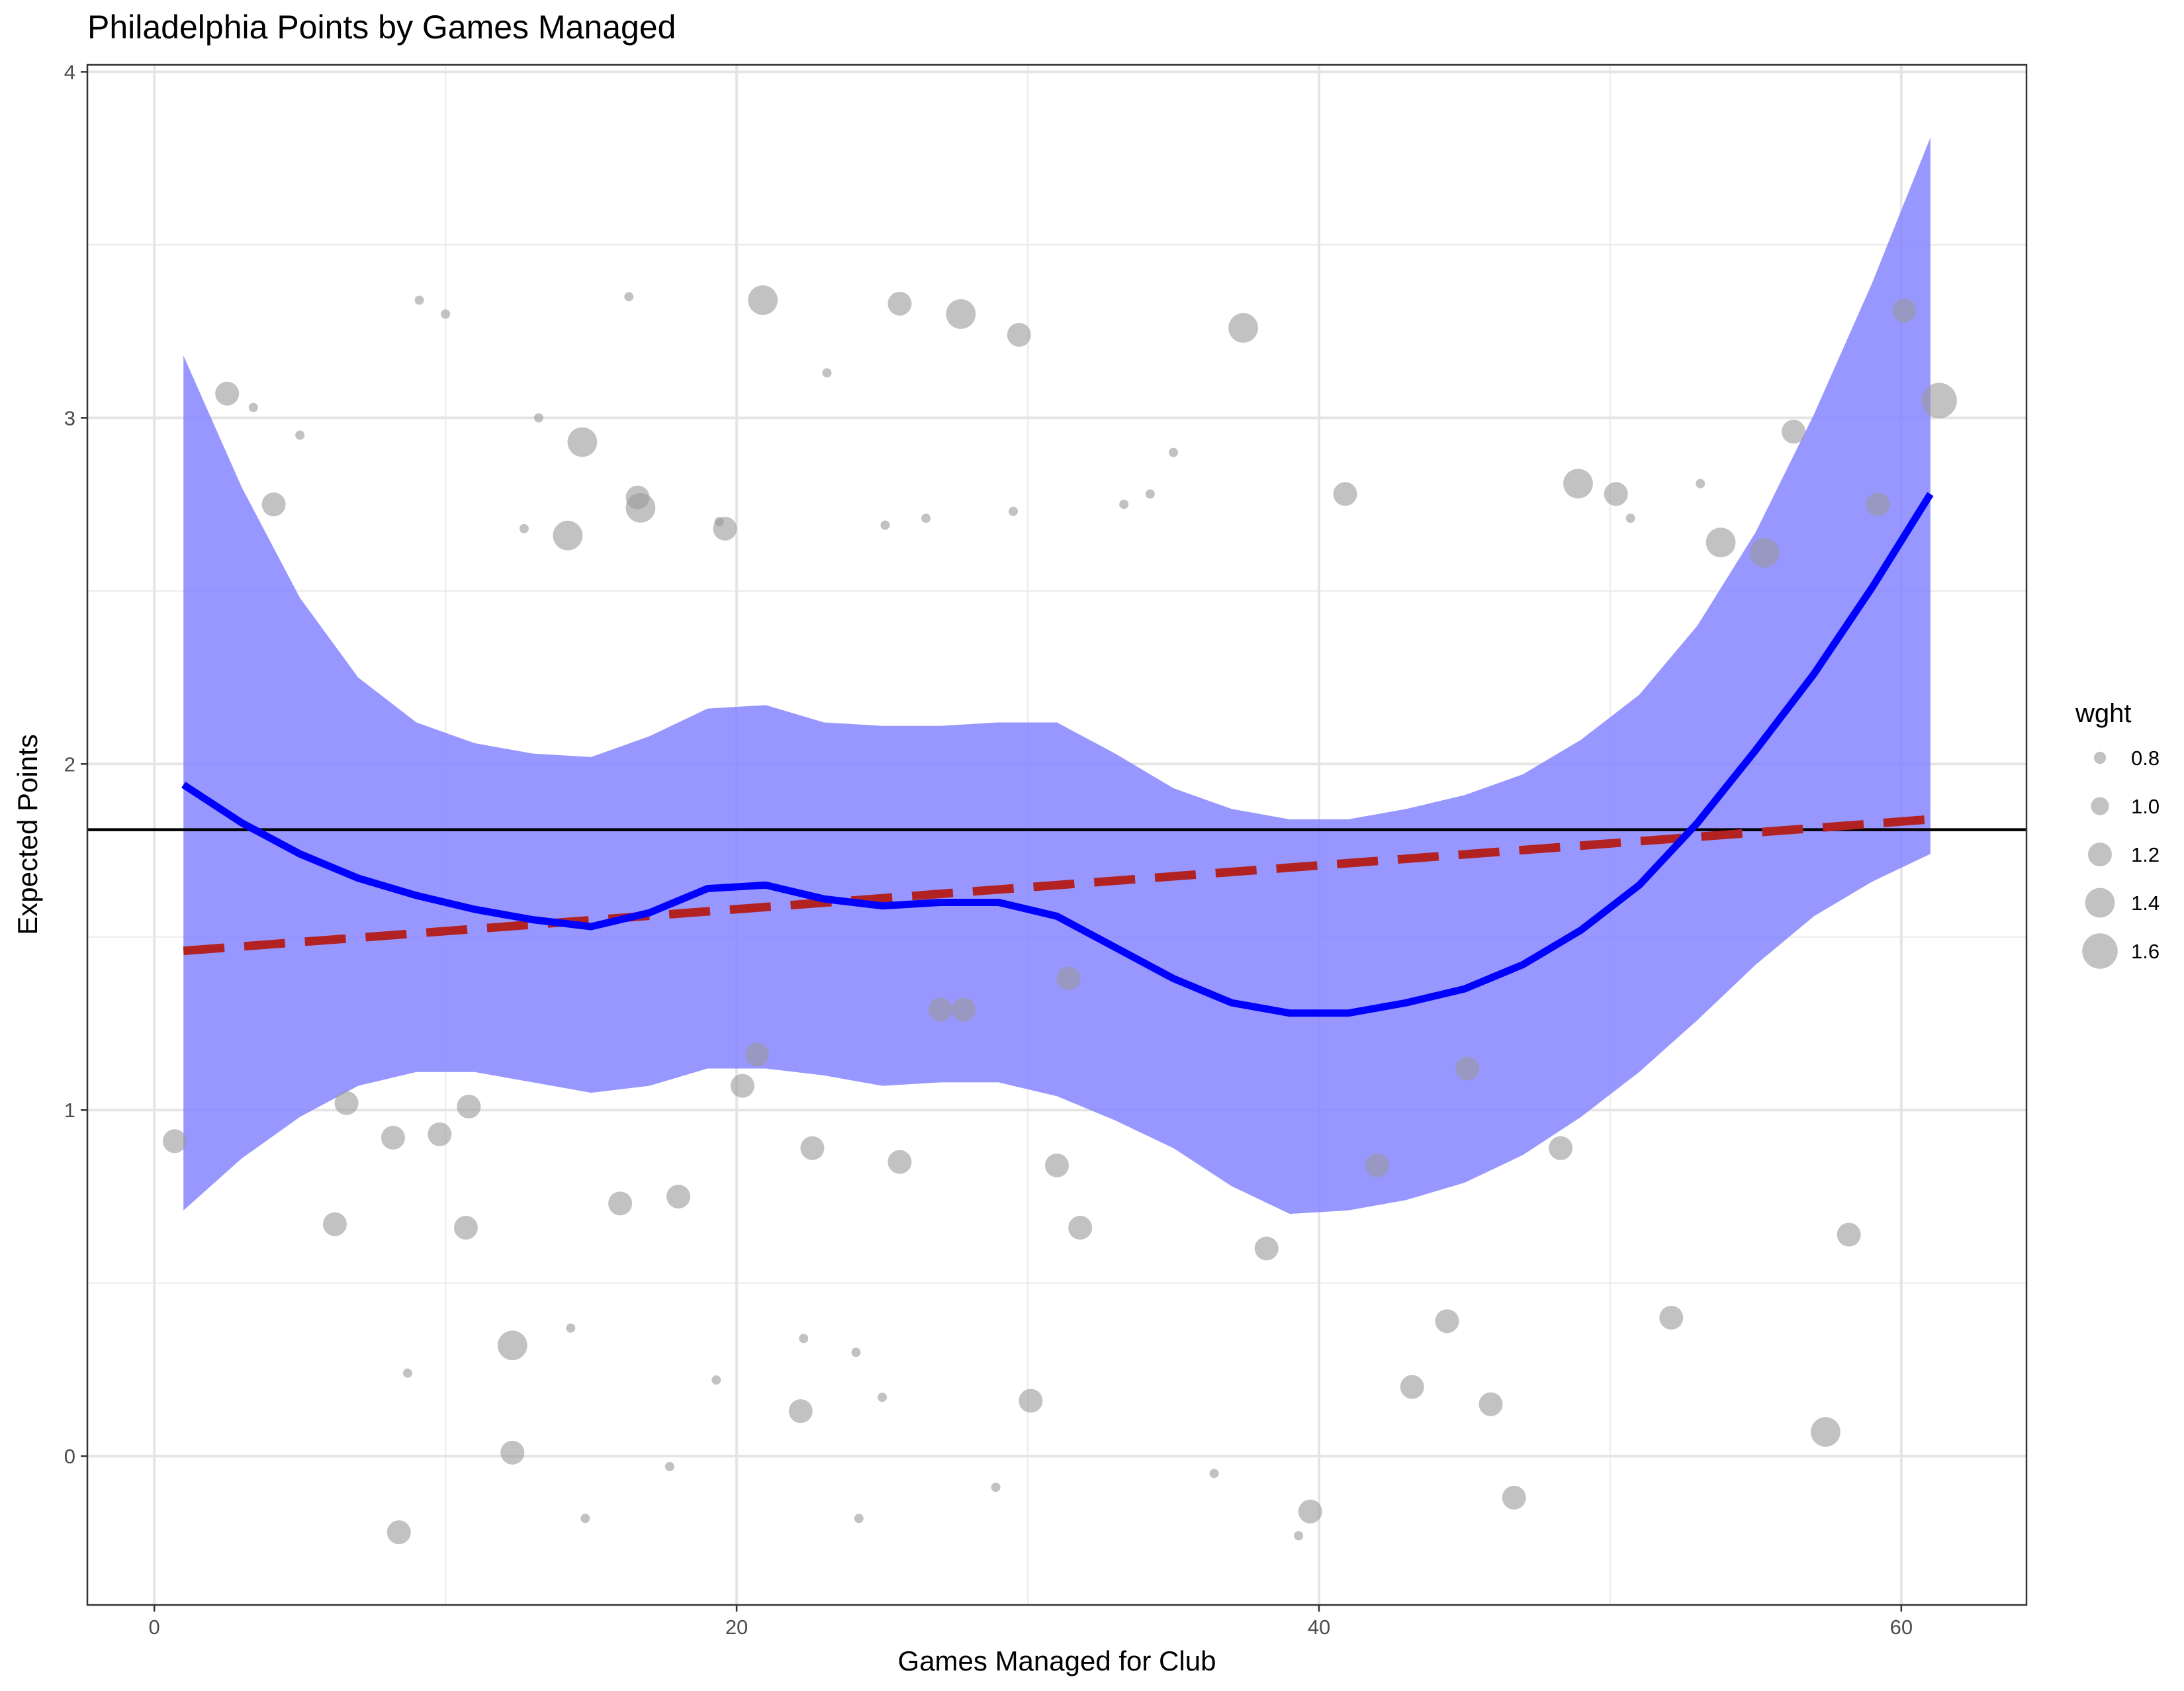 The image size is (2184, 1691). What do you see at coordinates (2145, 855) in the screenshot?
I see `legend-label: 1.2` at bounding box center [2145, 855].